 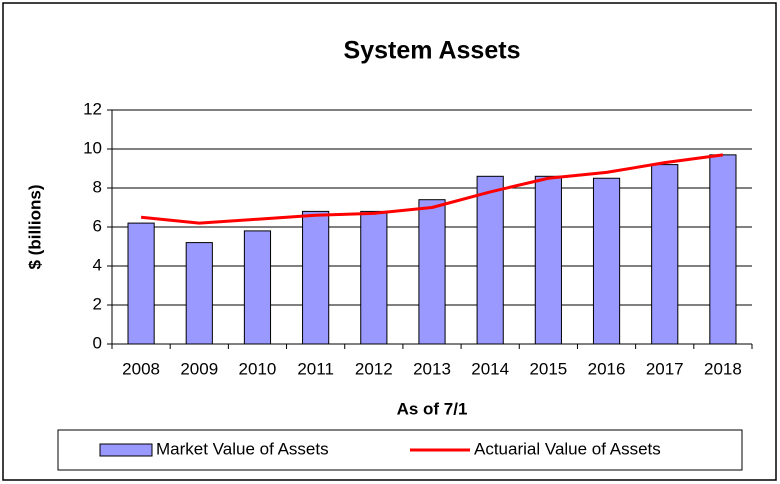 I want to click on x-tick-label: 2013, so click(x=432, y=368).